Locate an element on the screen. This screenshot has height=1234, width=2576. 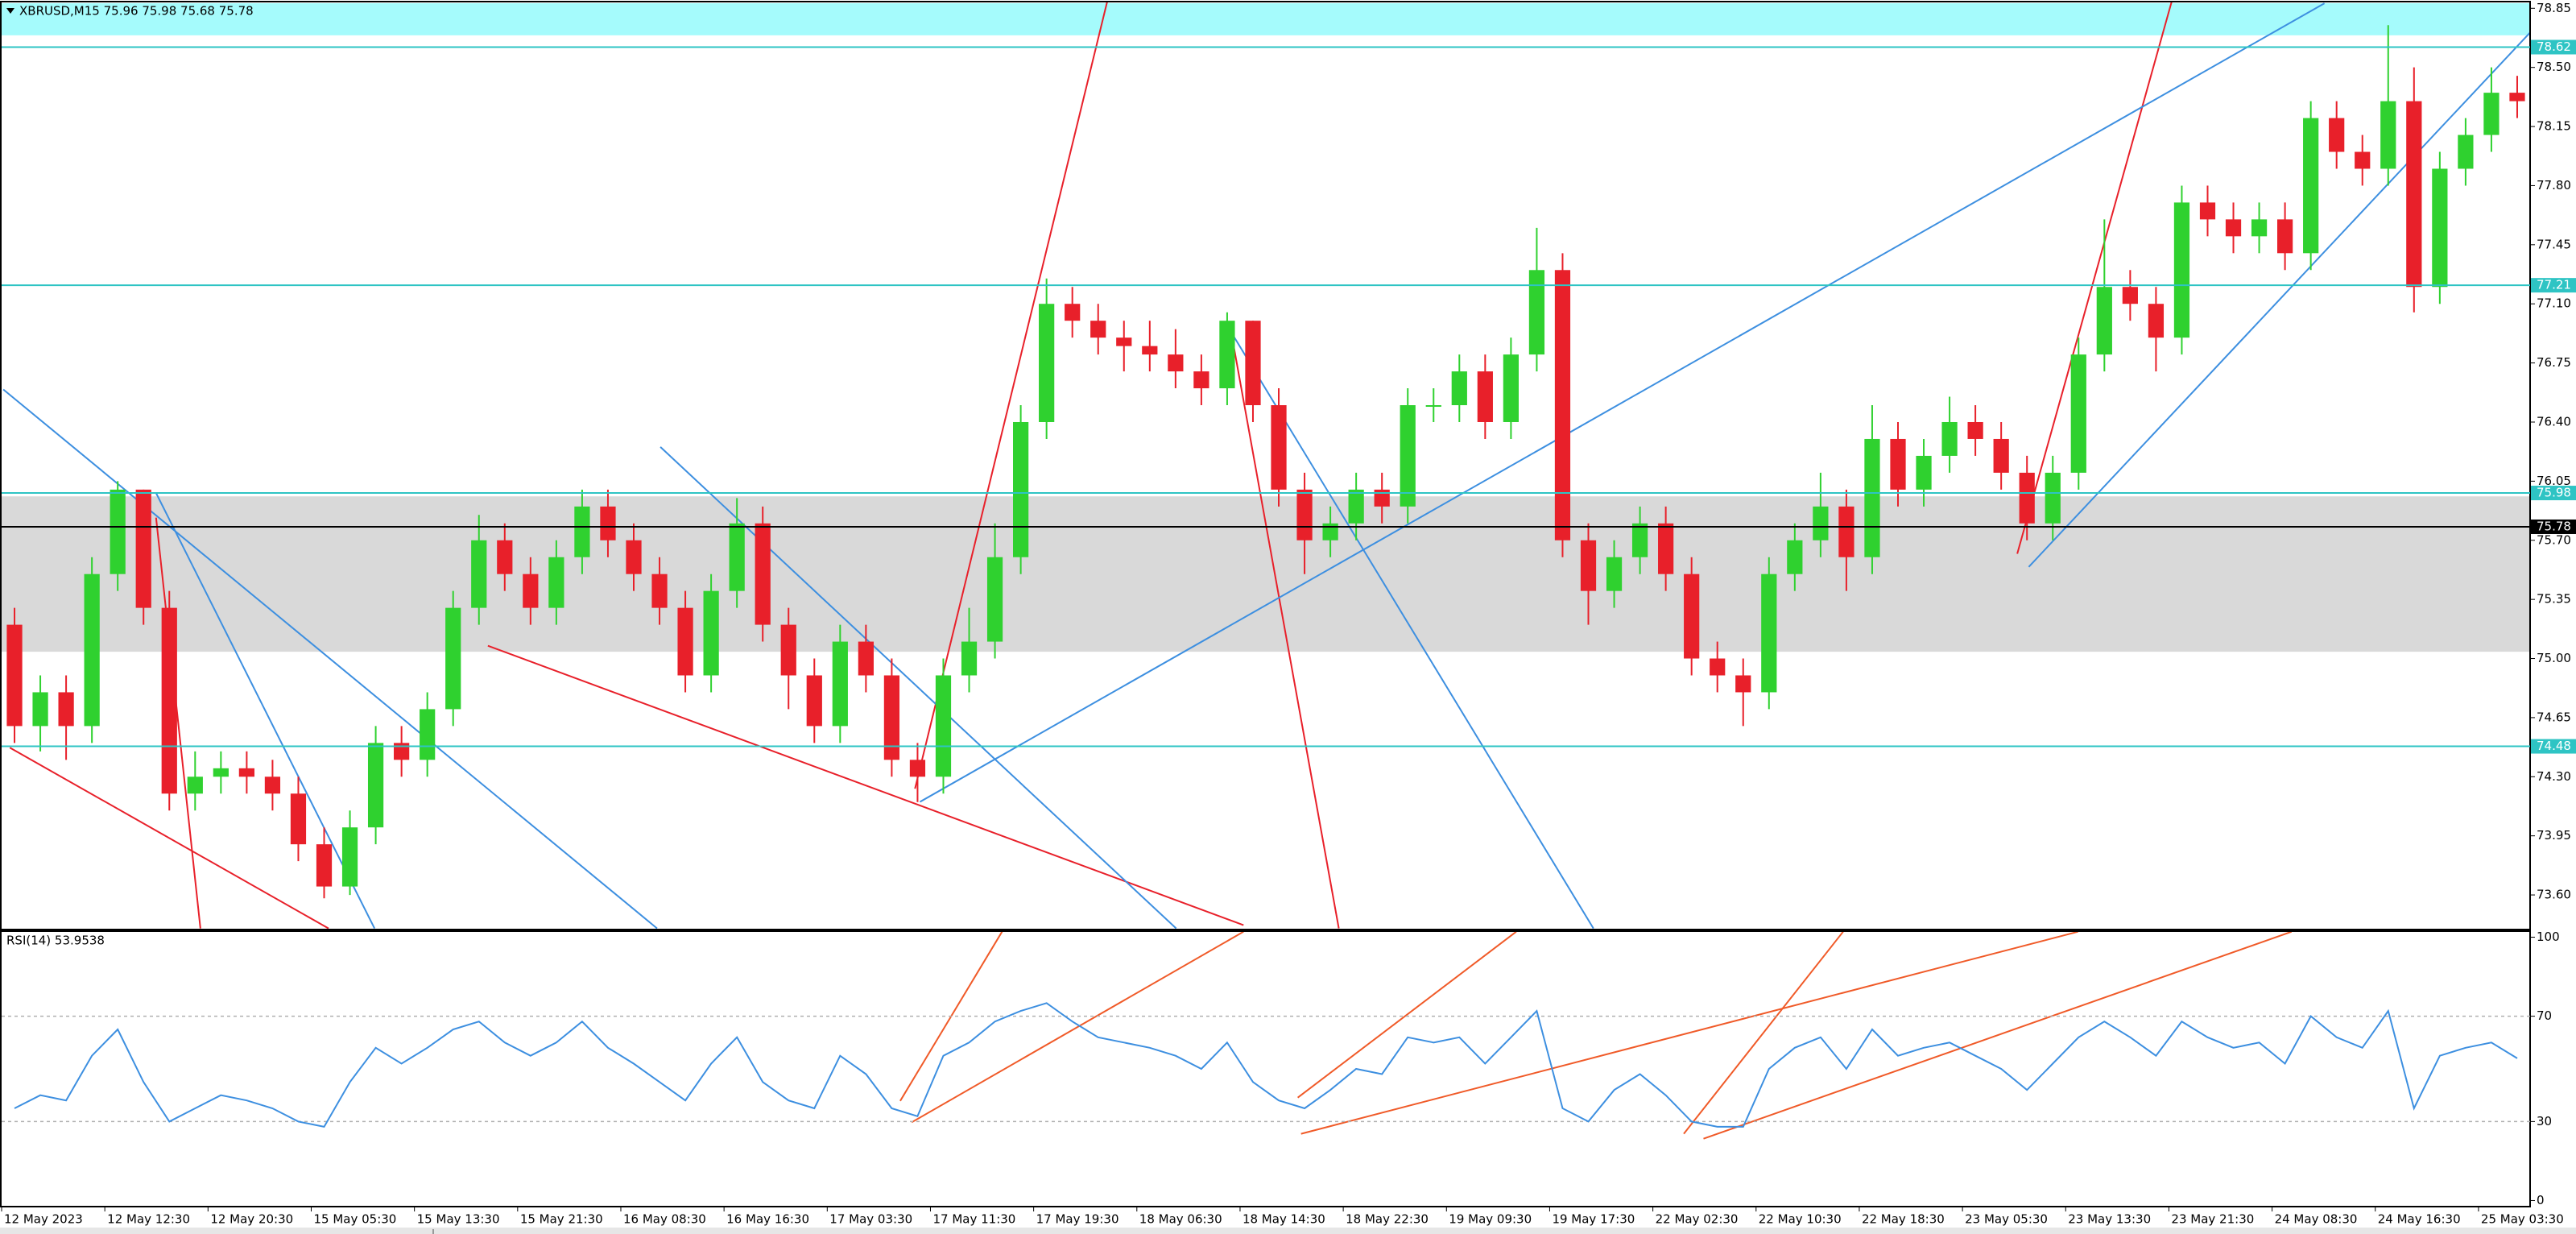
price-label: 74.48 is located at coordinates (2554, 746).